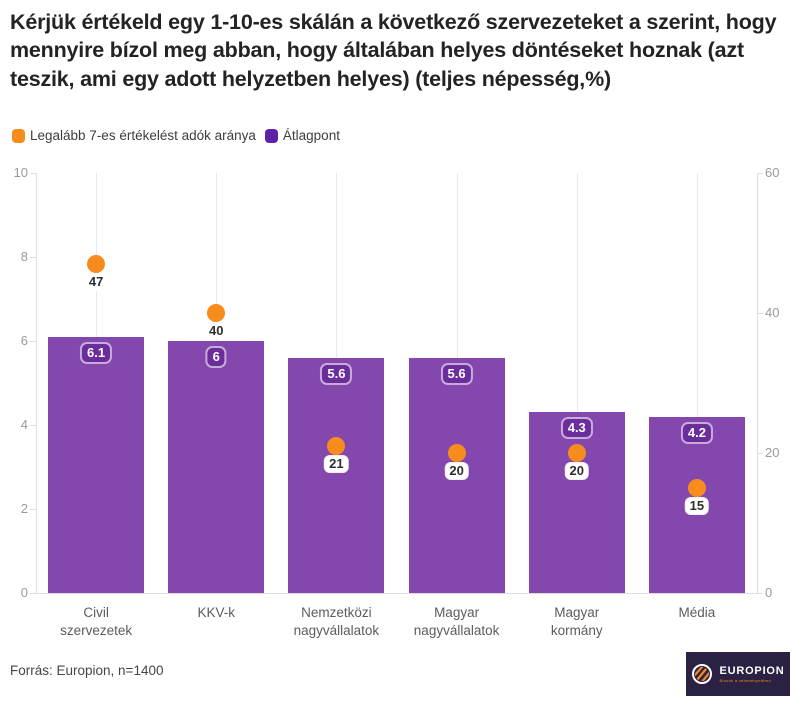  Describe the element at coordinates (216, 612) in the screenshot. I see `category-label: KKV-k` at that location.